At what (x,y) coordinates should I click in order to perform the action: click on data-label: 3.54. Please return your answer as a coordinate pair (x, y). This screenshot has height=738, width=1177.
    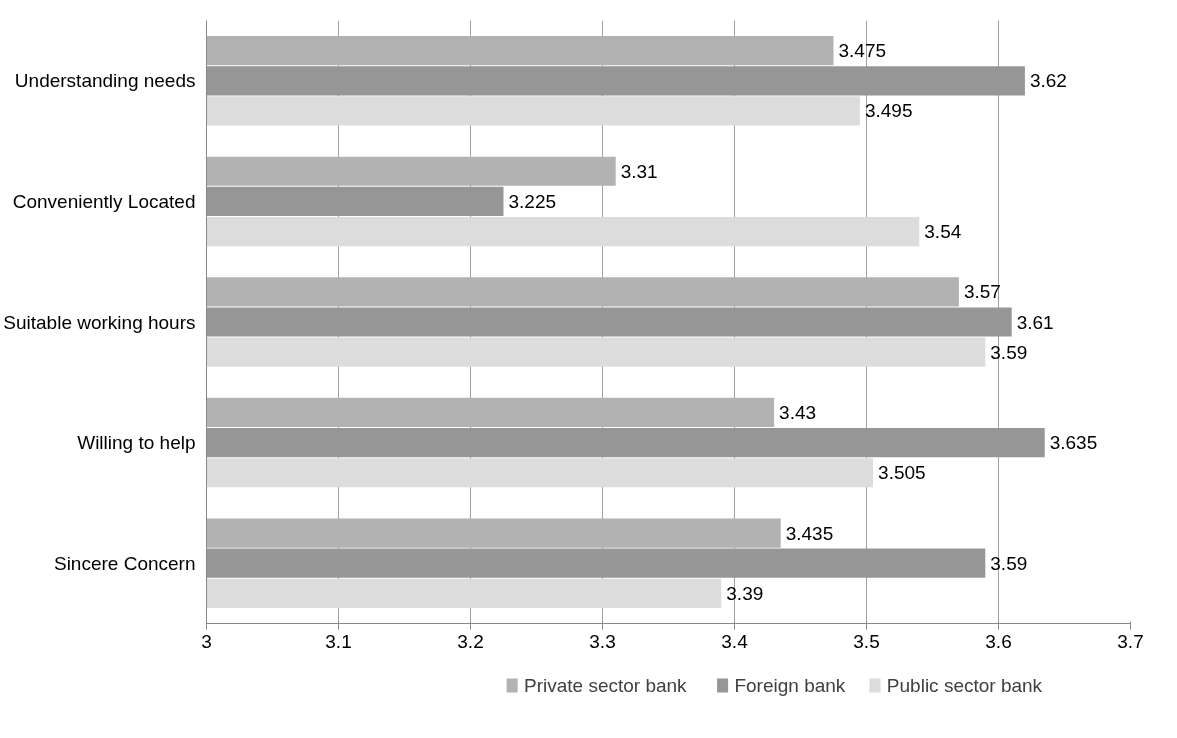
    Looking at the image, I should click on (943, 232).